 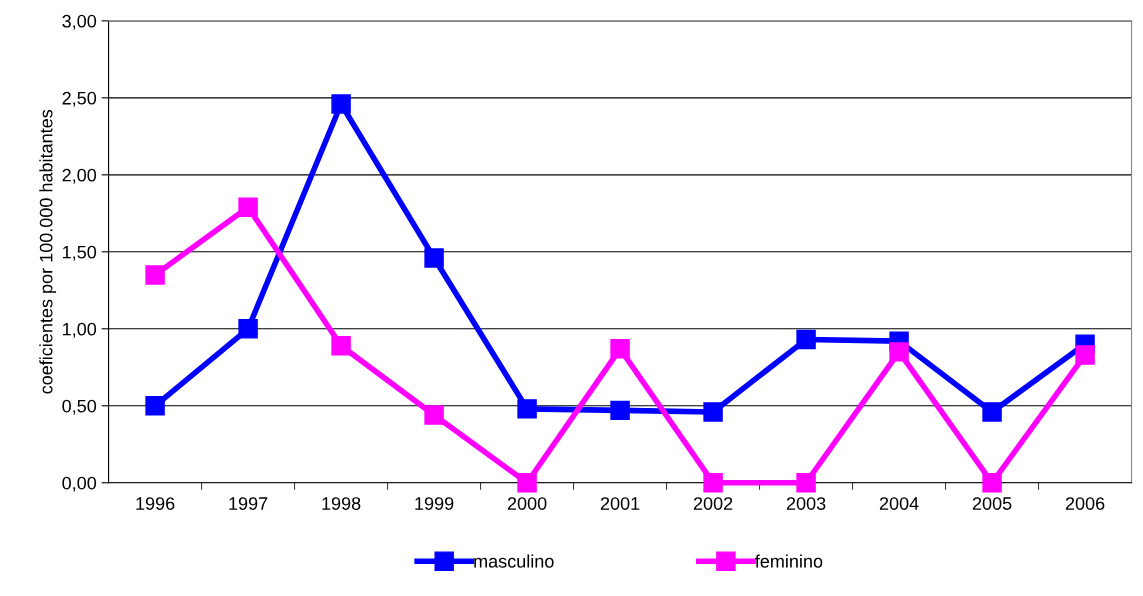 What do you see at coordinates (80, 330) in the screenshot?
I see `y-tick-label: 1,00` at bounding box center [80, 330].